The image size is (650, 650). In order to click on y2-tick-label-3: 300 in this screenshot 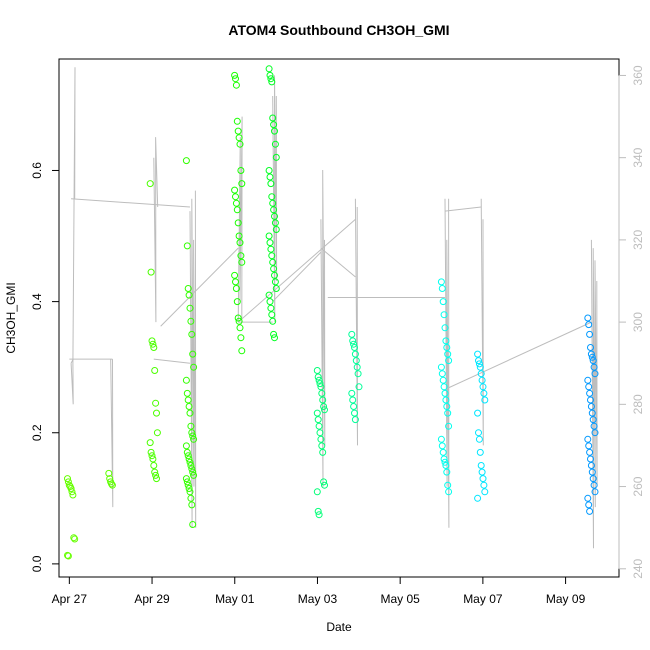, I will do `click(638, 322)`.